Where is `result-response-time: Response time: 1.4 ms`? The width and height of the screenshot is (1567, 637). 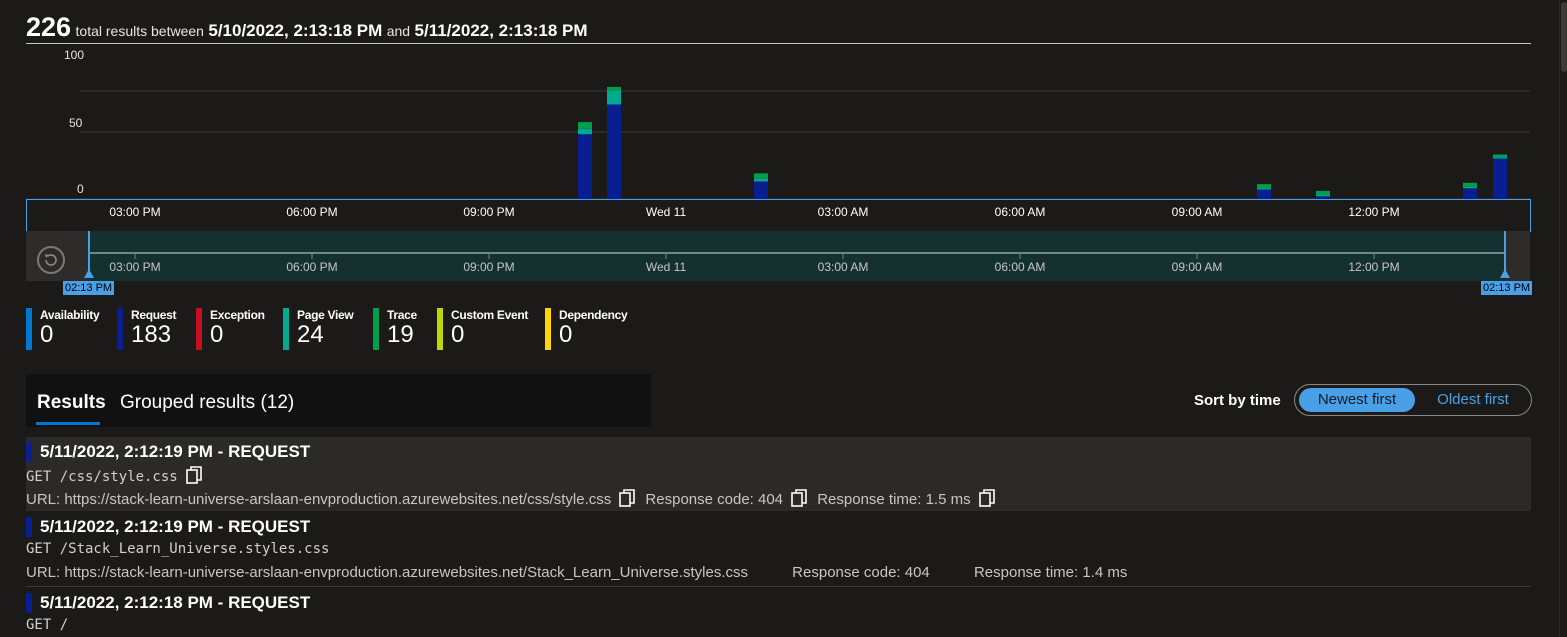 result-response-time: Response time: 1.4 ms is located at coordinates (1050, 572).